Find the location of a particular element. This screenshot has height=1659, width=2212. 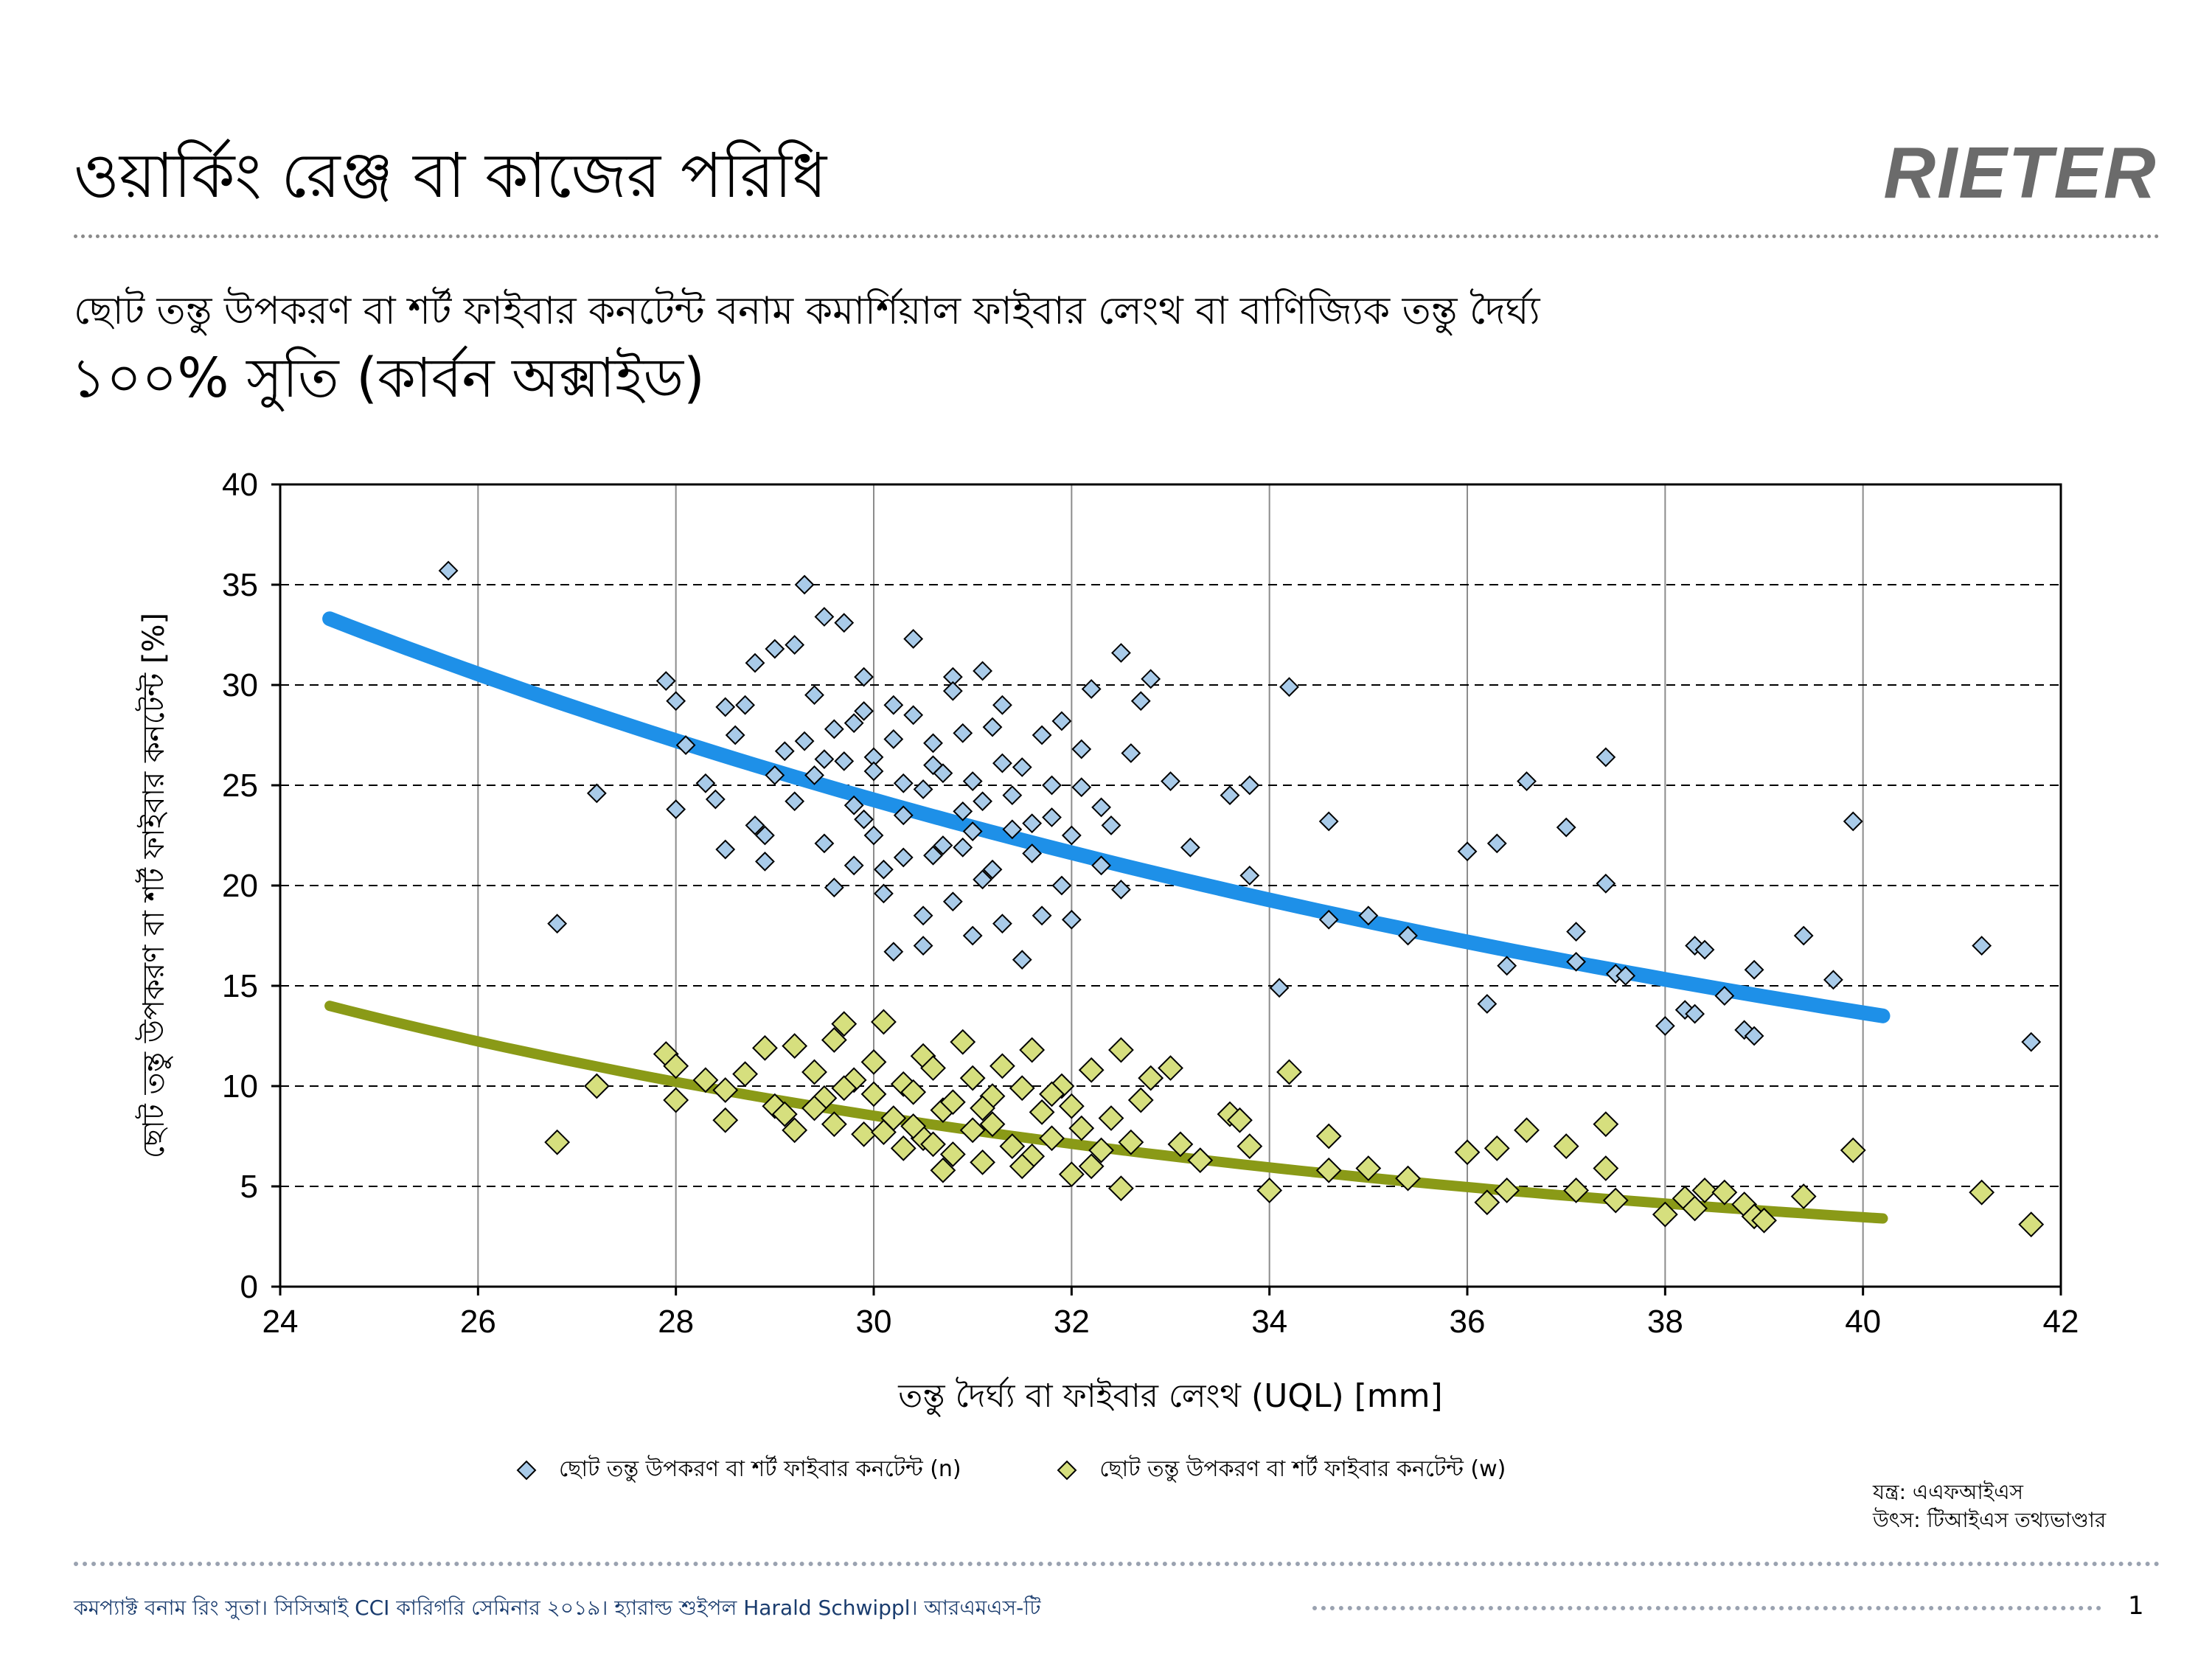

instrument-note: যন্ত্র: এএফআইএস is located at coordinates (1948, 1492).